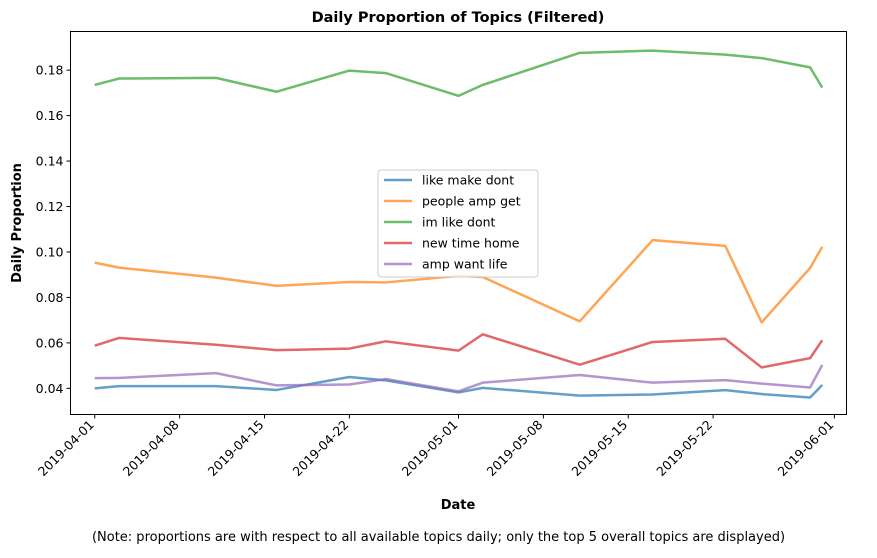  I want to click on legend-label: people amp get, so click(471, 201).